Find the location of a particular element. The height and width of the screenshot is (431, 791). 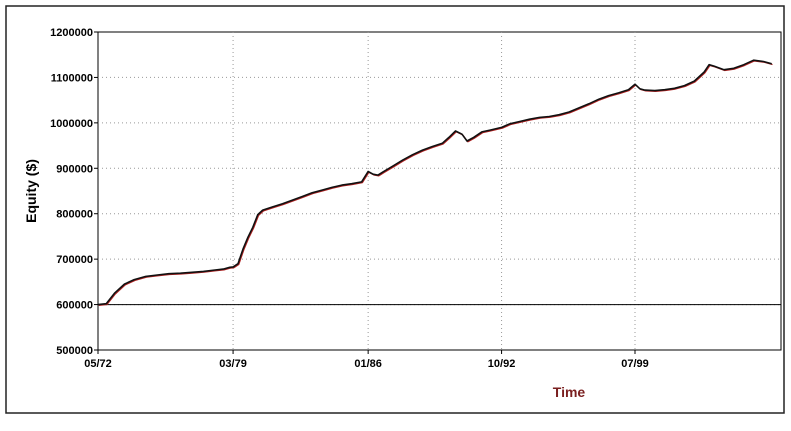

y-axis-title: Equity ($) is located at coordinates (31, 191).